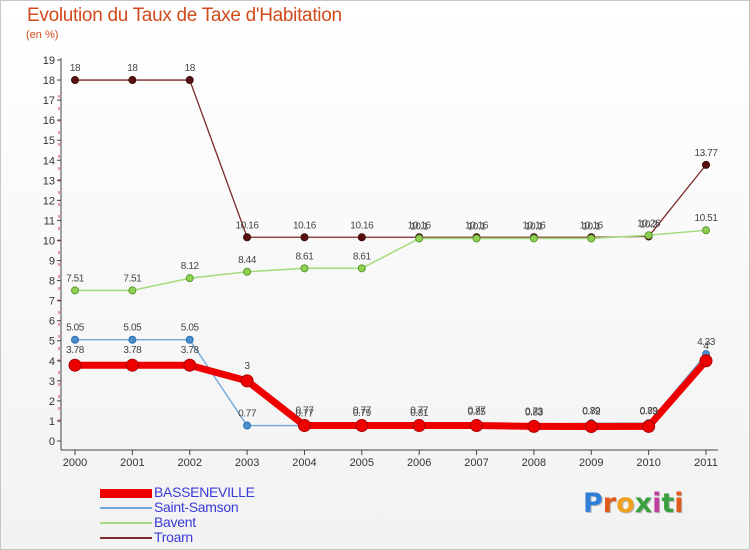  Describe the element at coordinates (52, 322) in the screenshot. I see `y-tick-label: 6` at that location.